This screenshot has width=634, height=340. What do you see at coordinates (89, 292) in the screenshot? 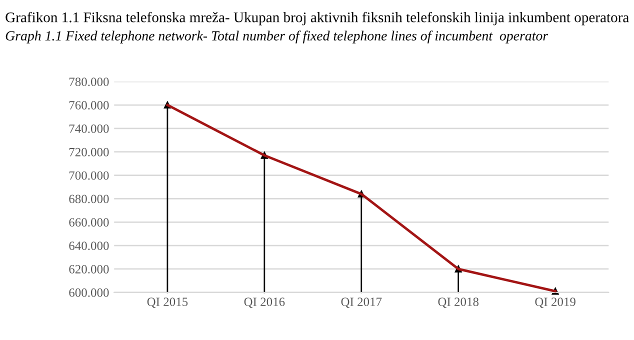
I see `y-tick-label: 600.000` at bounding box center [89, 292].